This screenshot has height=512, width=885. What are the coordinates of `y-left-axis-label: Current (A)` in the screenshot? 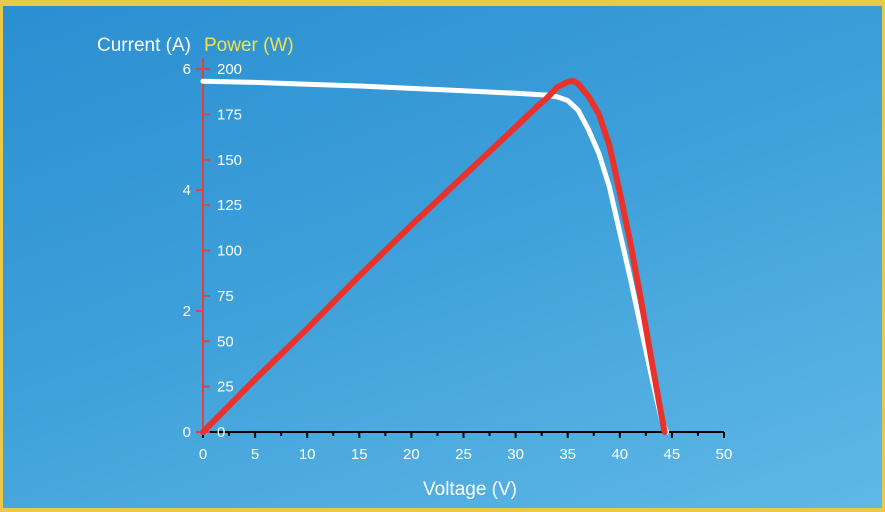 It's located at (144, 45).